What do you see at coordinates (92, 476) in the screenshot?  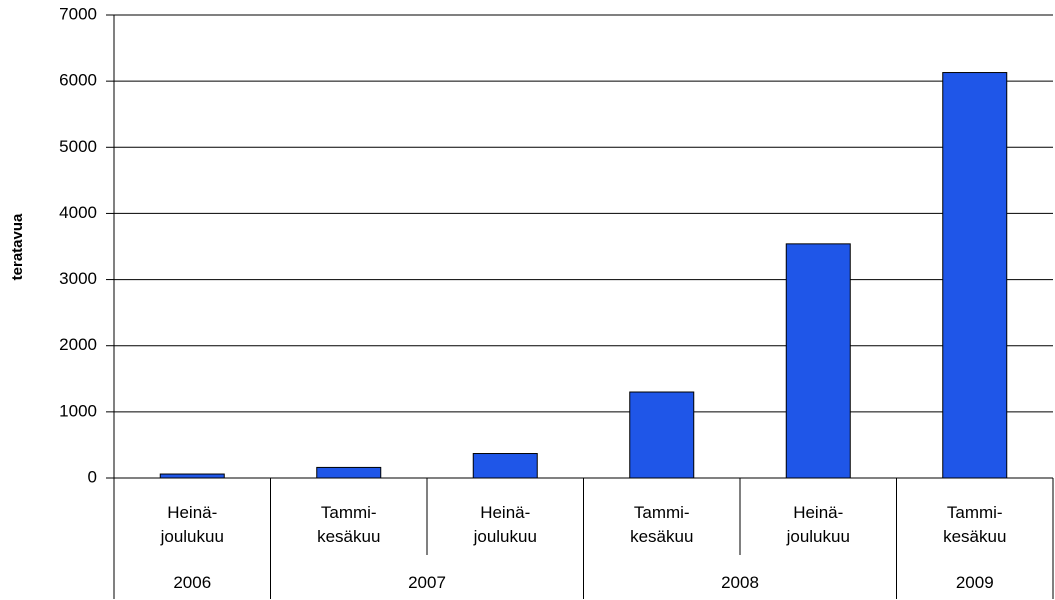 I see `y-tick-label: 0` at bounding box center [92, 476].